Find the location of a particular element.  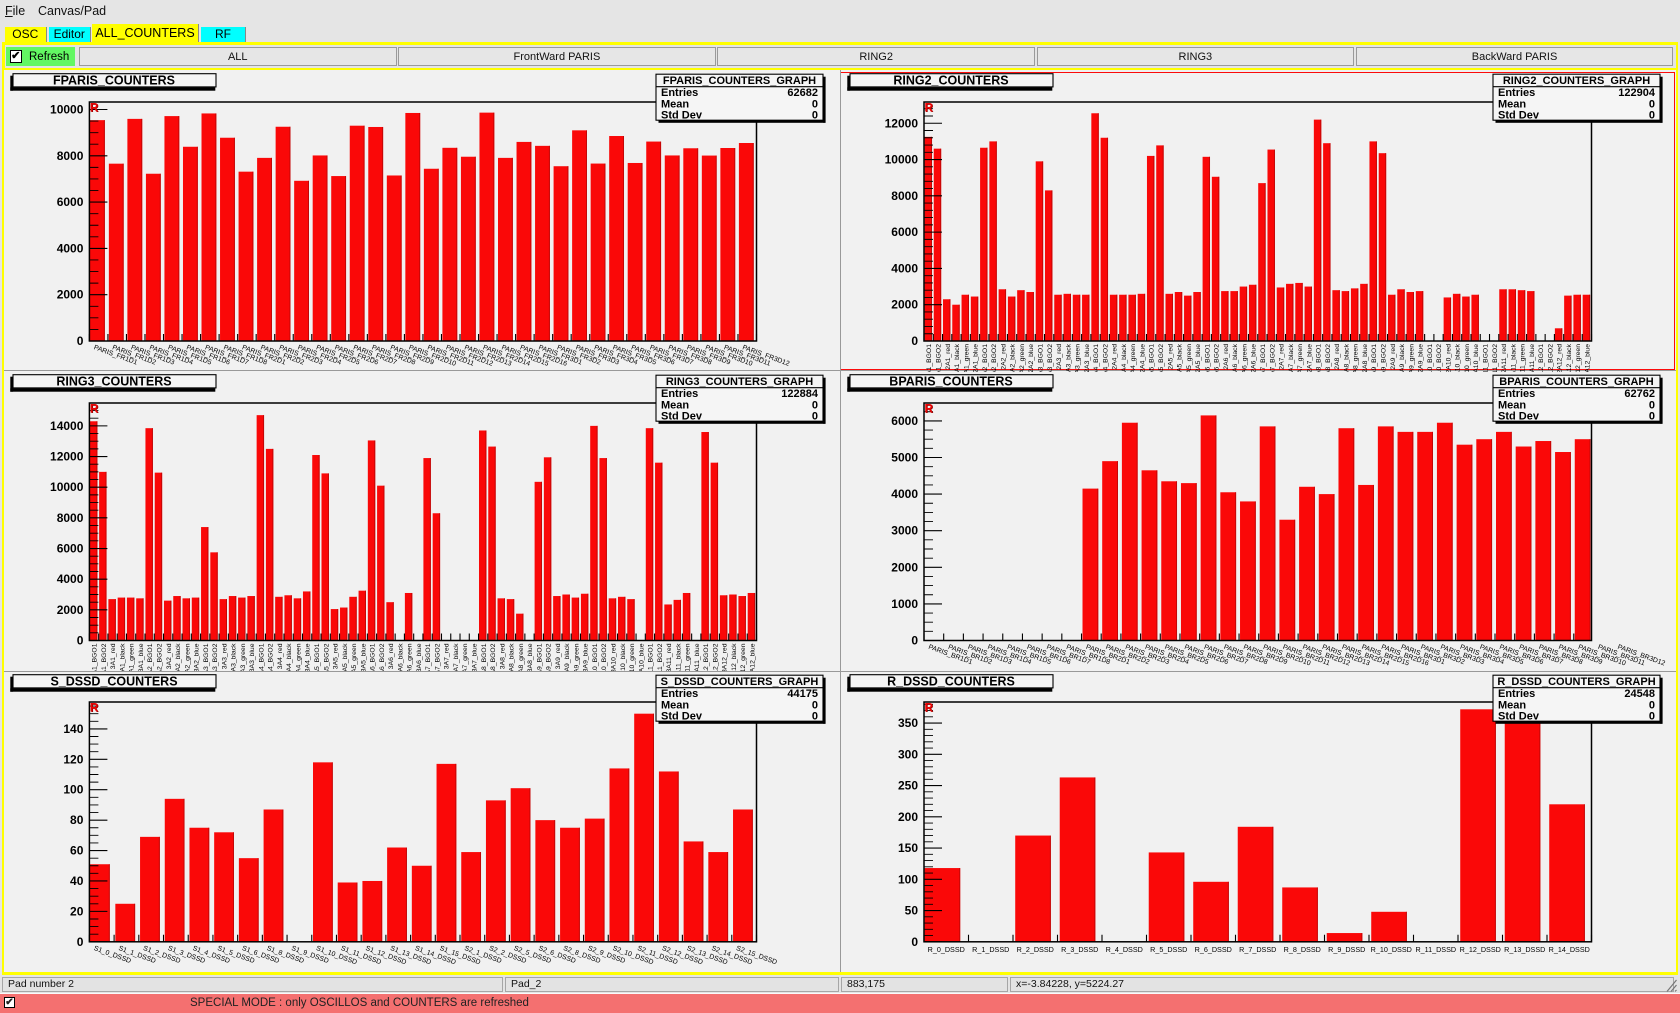

svg-text: R_12_DSSD is located at coordinates (1480, 949).